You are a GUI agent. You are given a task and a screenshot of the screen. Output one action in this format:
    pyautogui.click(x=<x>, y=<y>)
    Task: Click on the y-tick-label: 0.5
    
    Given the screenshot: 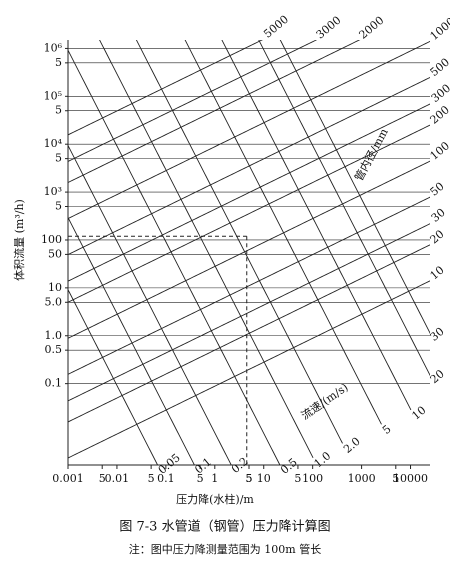 What is the action you would take?
    pyautogui.click(x=54, y=349)
    